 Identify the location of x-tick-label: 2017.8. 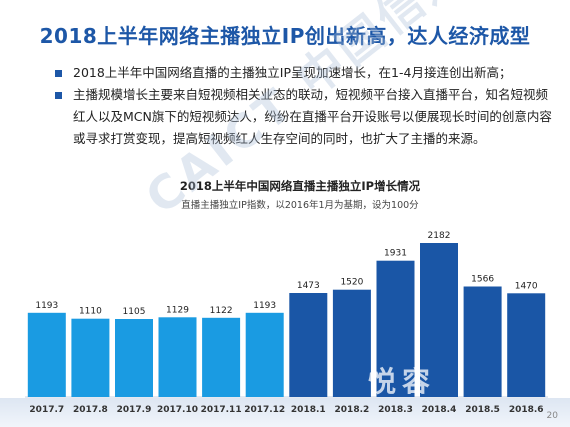
(90, 410).